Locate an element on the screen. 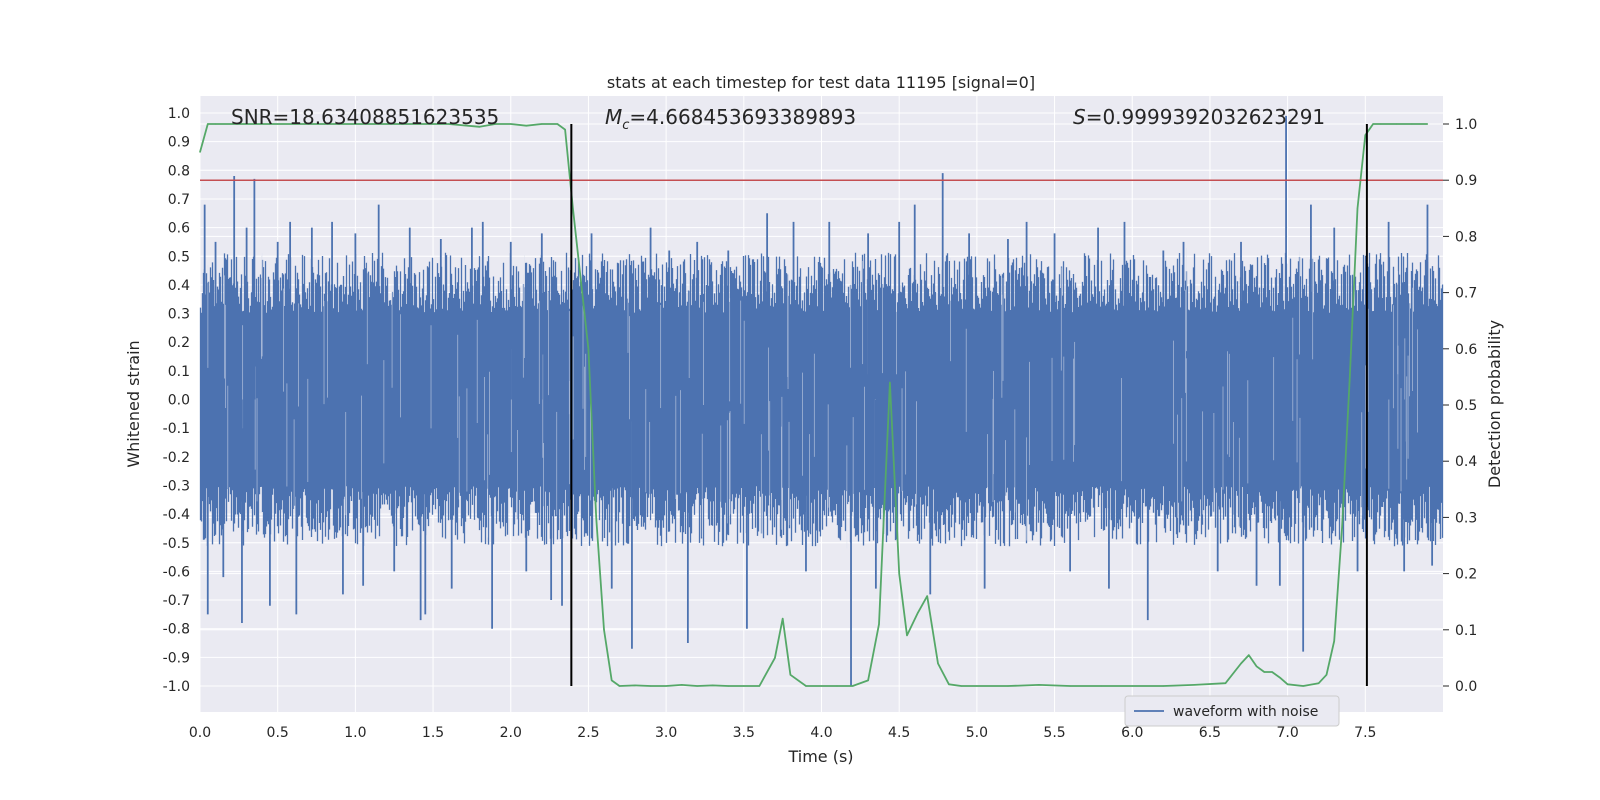 This screenshot has height=800, width=1600. y-right-tick-label: 0.0 is located at coordinates (1466, 687).